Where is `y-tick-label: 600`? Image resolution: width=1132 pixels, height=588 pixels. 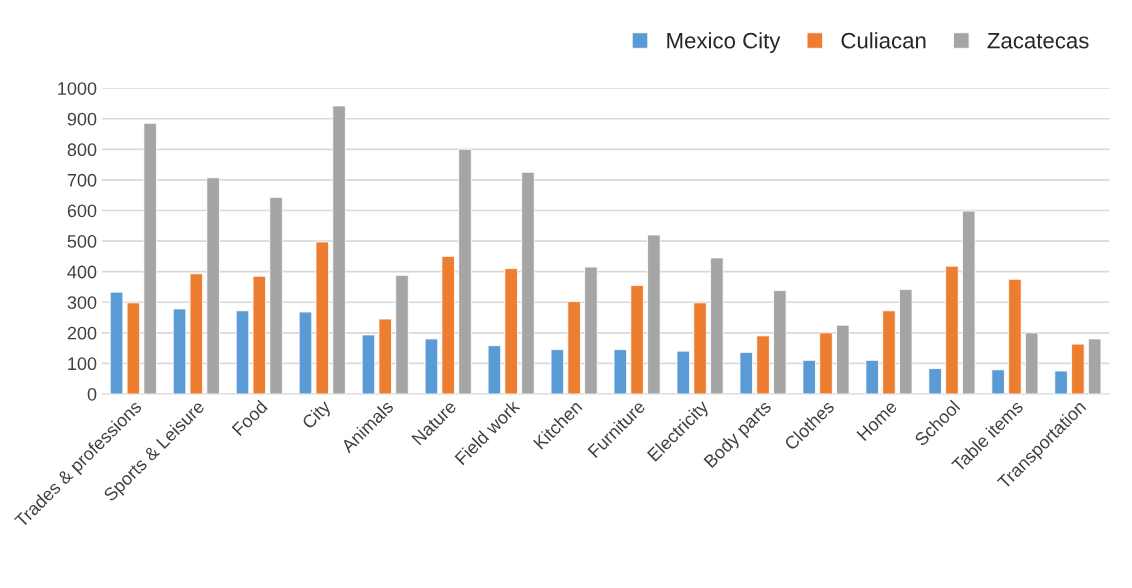 y-tick-label: 600 is located at coordinates (82, 211).